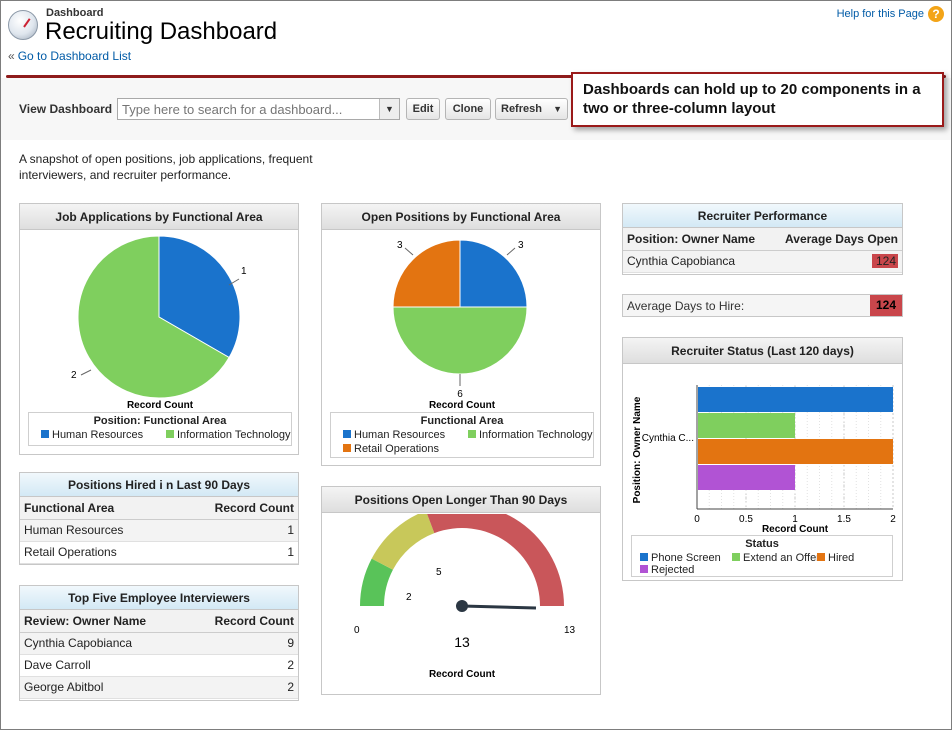 This screenshot has width=952, height=730. I want to click on table-row: Cynthia Capobianca 9, so click(159, 643).